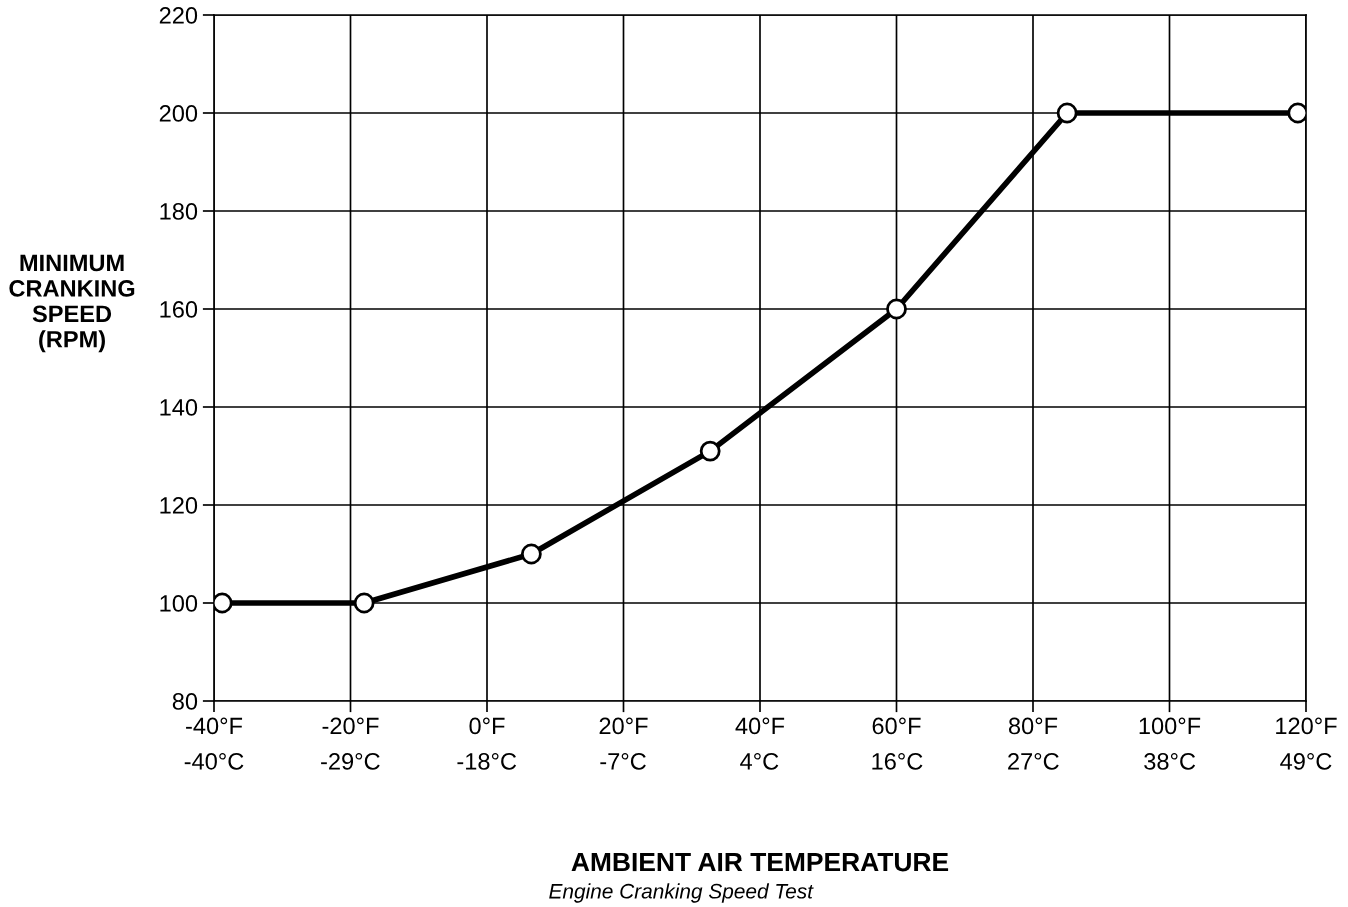 The width and height of the screenshot is (1348, 907). What do you see at coordinates (487, 726) in the screenshot?
I see `x-tick-label: 0°F` at bounding box center [487, 726].